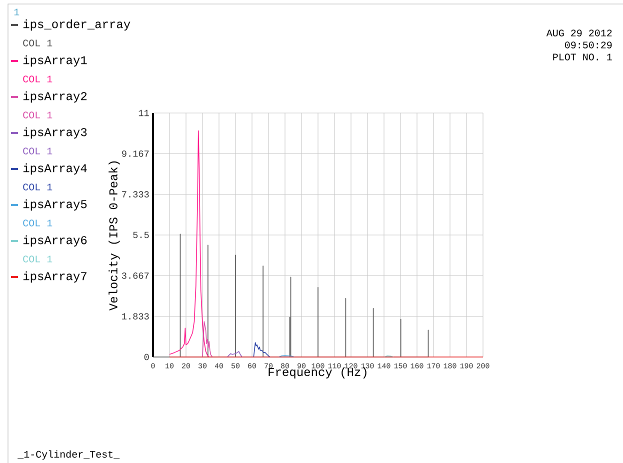 This screenshot has width=623, height=463. I want to click on text: PLOT NO. 1, so click(582, 57).